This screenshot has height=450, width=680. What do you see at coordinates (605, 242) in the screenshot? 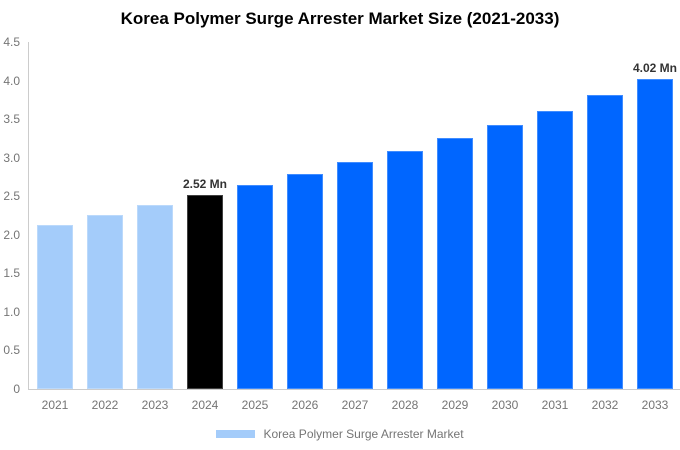
I see `bar-2032` at bounding box center [605, 242].